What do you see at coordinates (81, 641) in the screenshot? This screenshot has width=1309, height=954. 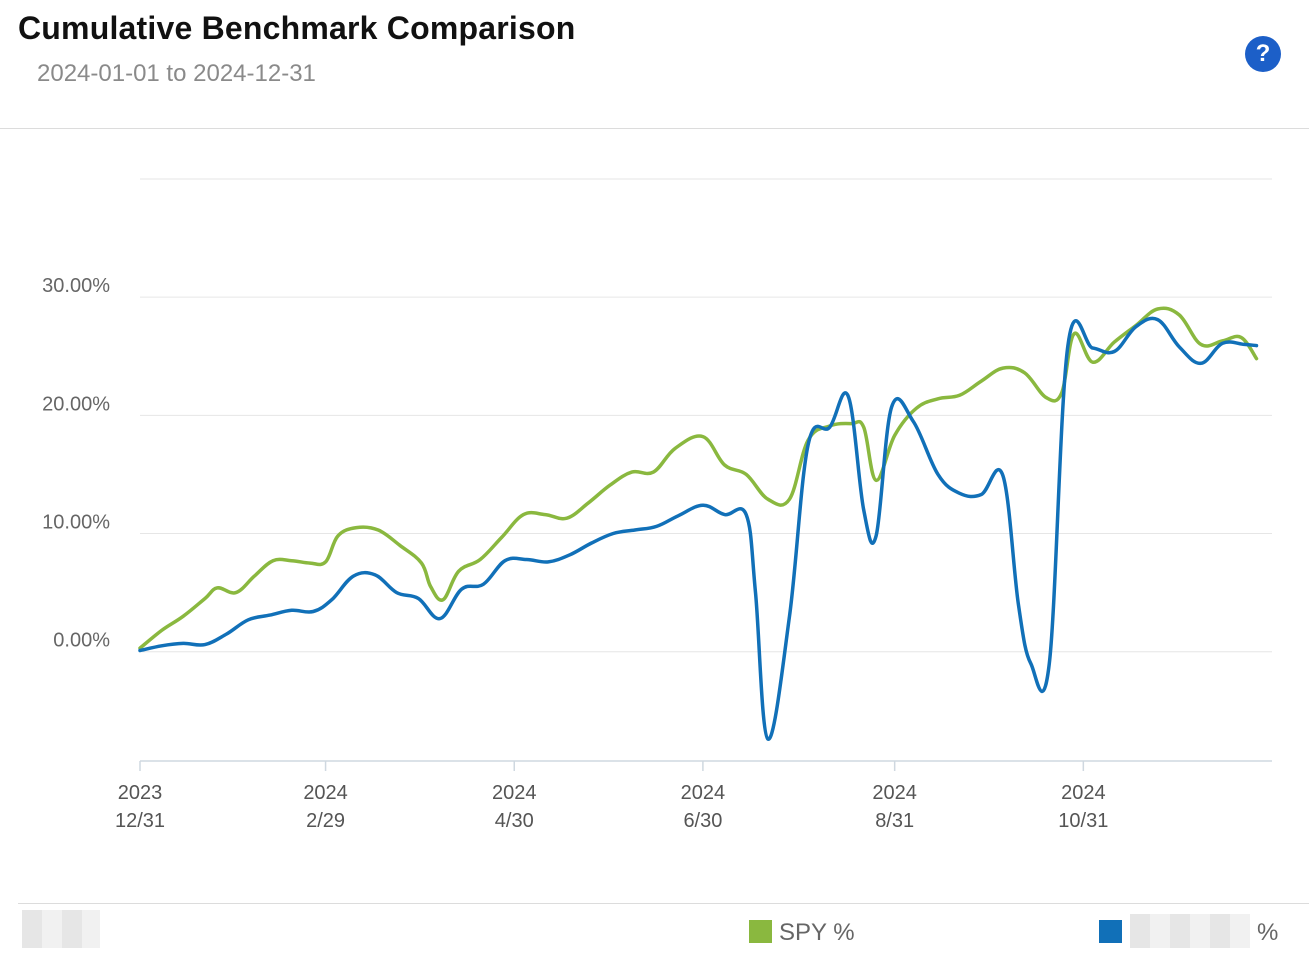 I see `y-tick-label: 0.00%` at bounding box center [81, 641].